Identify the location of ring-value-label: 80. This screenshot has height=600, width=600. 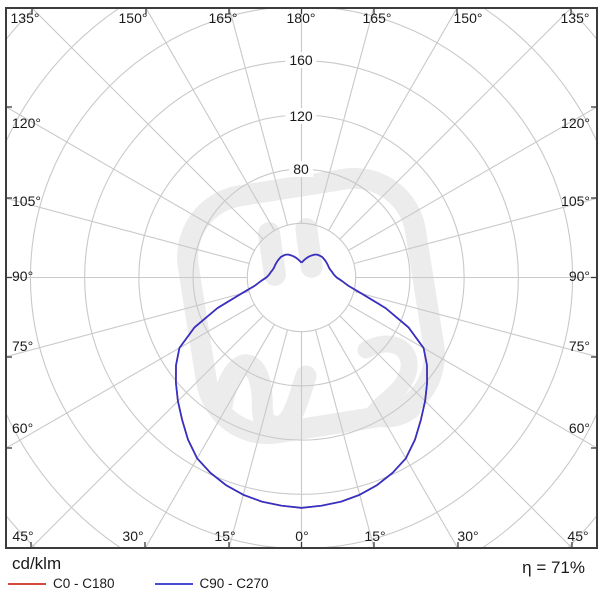
(301, 169).